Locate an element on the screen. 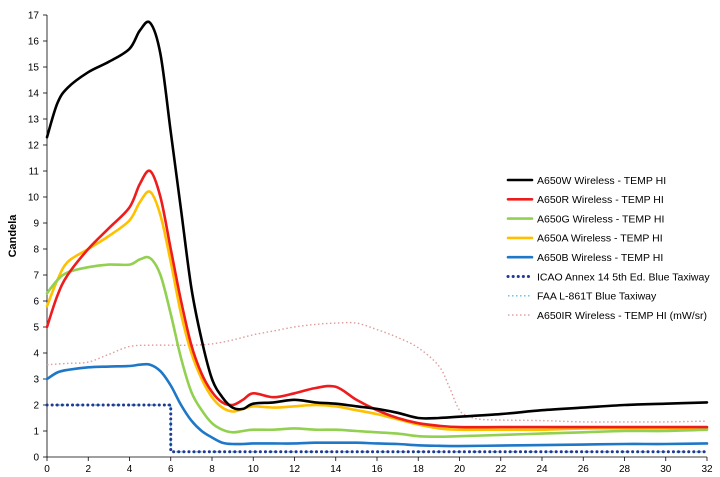 The image size is (720, 477). y-tick-label: 6 is located at coordinates (36, 302).